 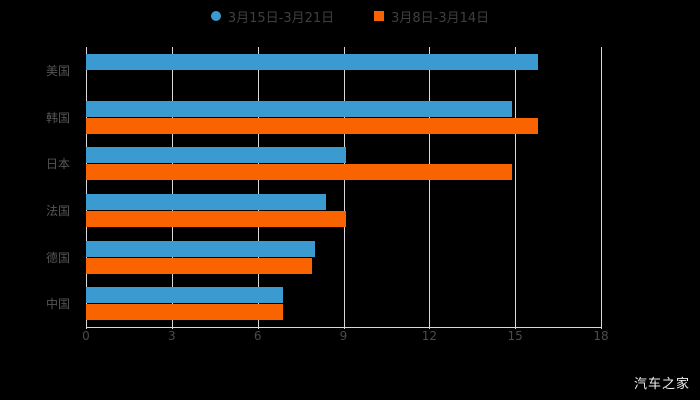 What do you see at coordinates (601, 336) in the screenshot?
I see `x-axis-tick-label: 18` at bounding box center [601, 336].